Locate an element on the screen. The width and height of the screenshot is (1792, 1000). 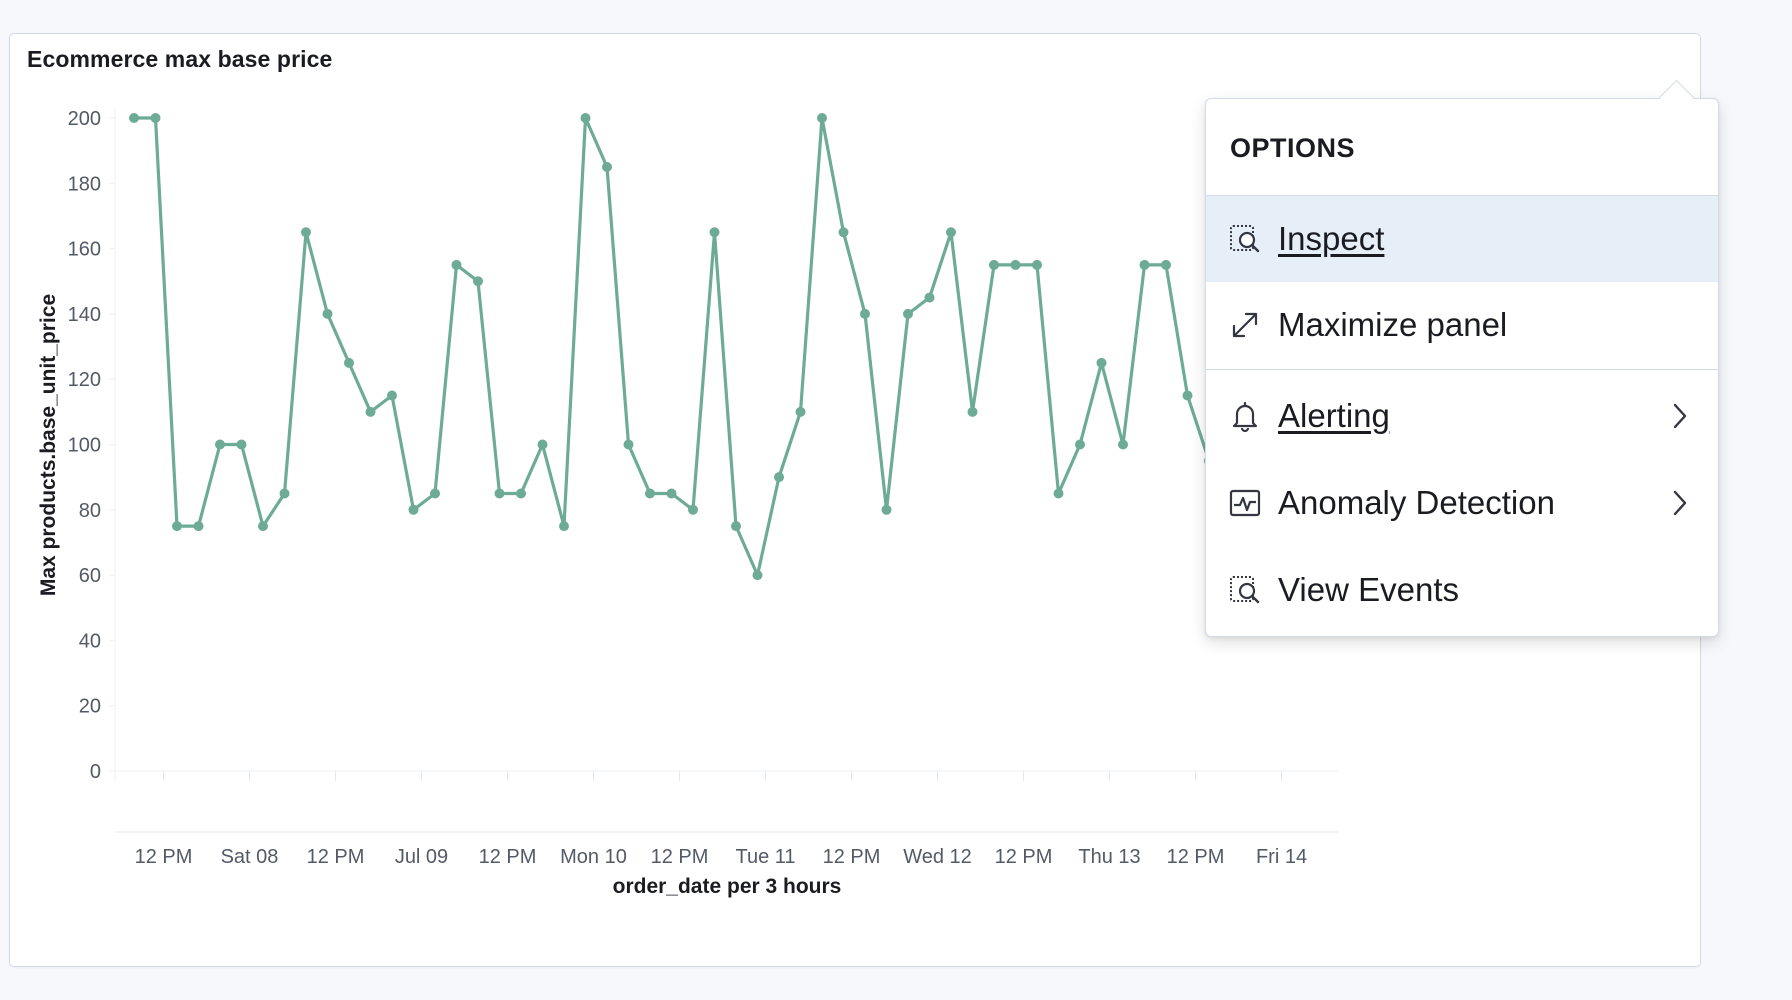
y-tick-label: 20 is located at coordinates (90, 707).